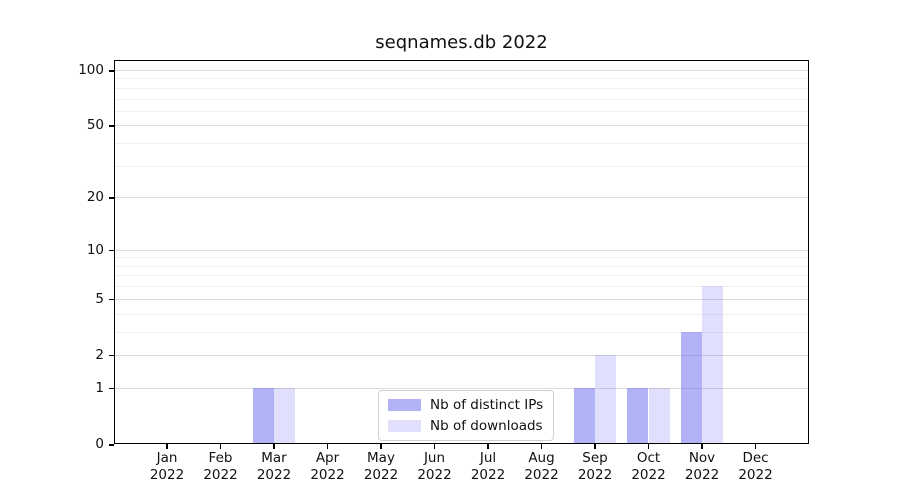 This screenshot has height=500, width=900. Describe the element at coordinates (95, 249) in the screenshot. I see `y-tick-label: 10` at that location.